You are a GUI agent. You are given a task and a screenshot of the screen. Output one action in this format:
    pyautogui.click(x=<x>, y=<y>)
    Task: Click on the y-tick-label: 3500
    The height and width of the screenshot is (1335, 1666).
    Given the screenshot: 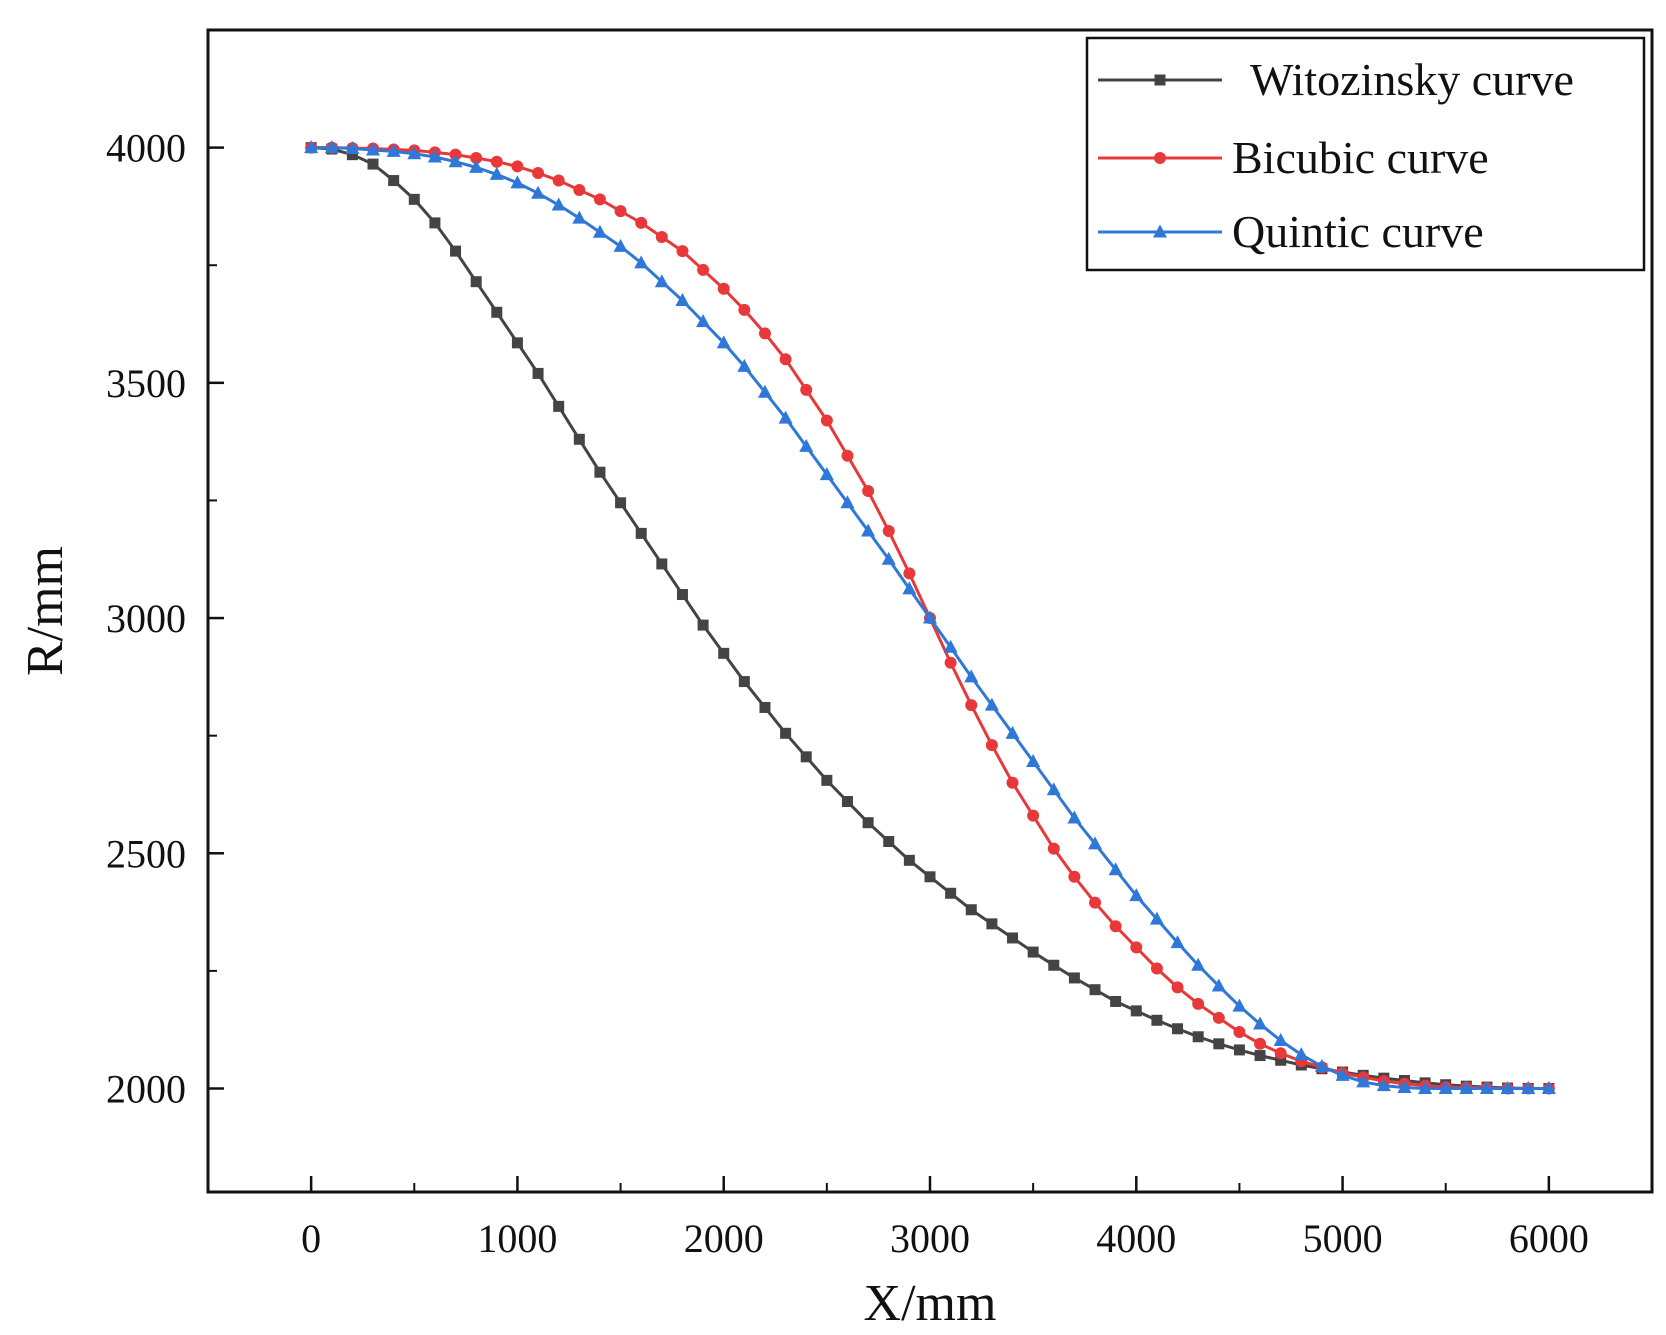 What is the action you would take?
    pyautogui.click(x=146, y=383)
    